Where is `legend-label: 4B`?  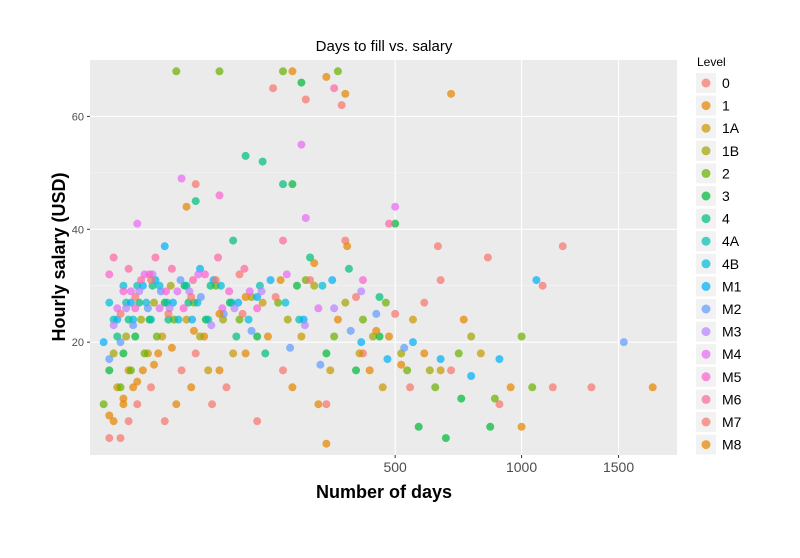 legend-label: 4B is located at coordinates (730, 264).